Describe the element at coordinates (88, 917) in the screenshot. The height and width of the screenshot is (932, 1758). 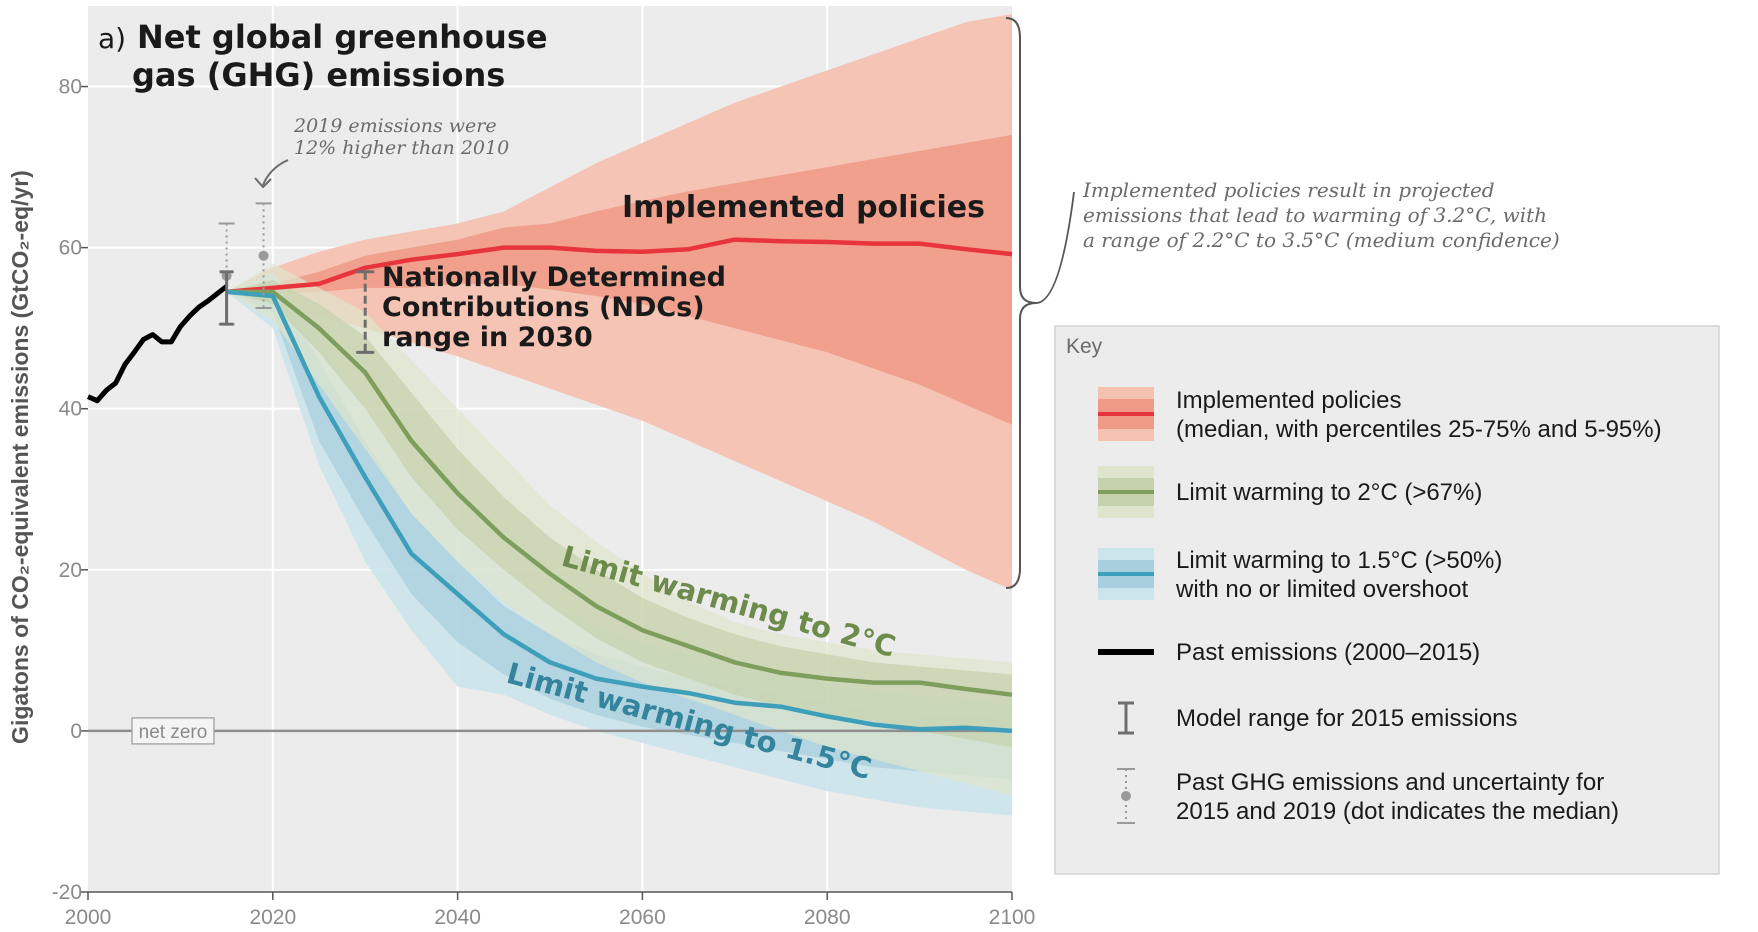
I see `x-tick-label: 2000` at that location.